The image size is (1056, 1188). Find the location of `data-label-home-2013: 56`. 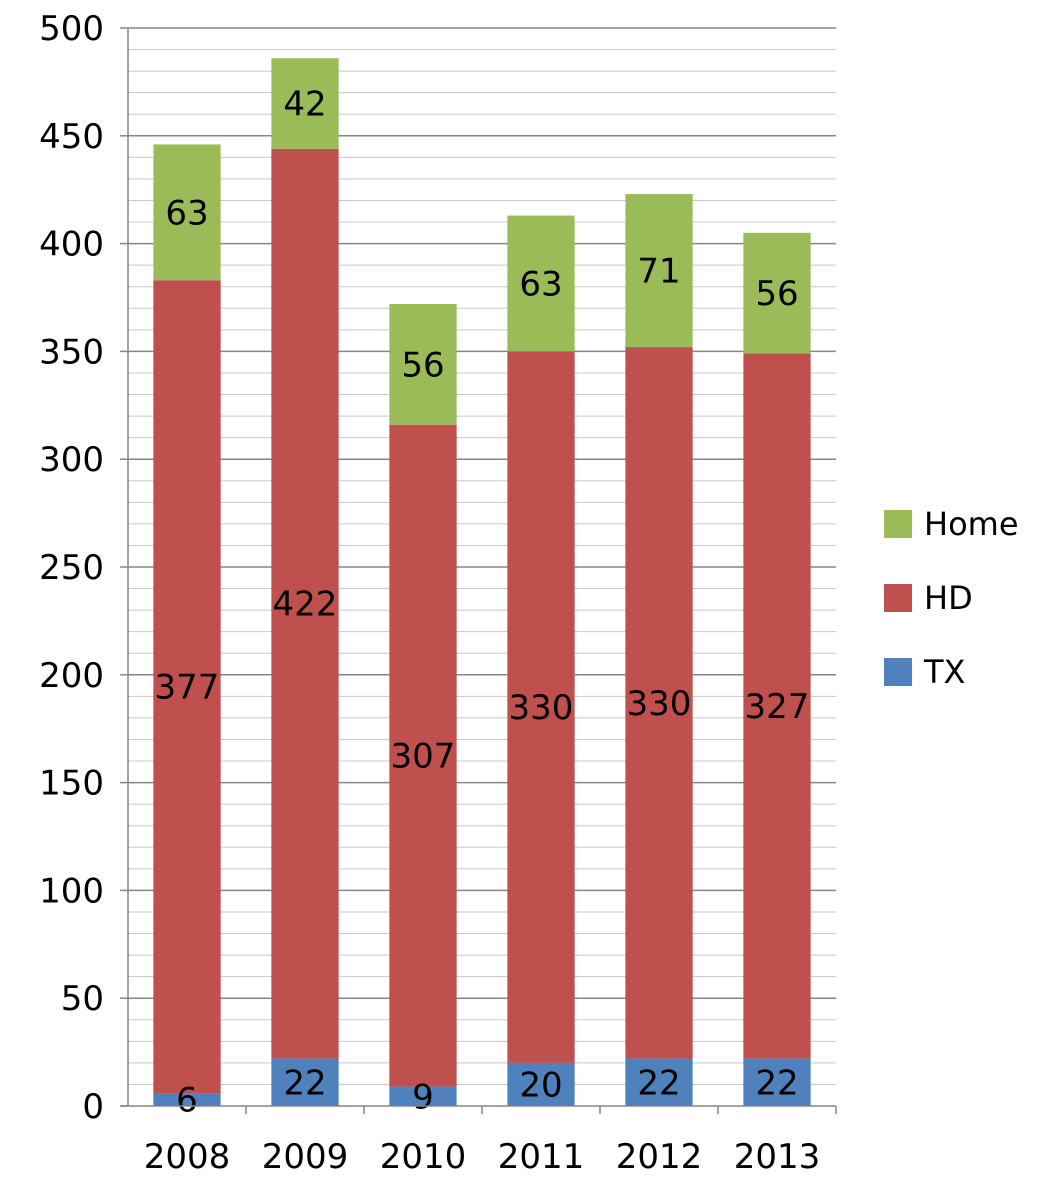

data-label-home-2013: 56 is located at coordinates (776, 294).